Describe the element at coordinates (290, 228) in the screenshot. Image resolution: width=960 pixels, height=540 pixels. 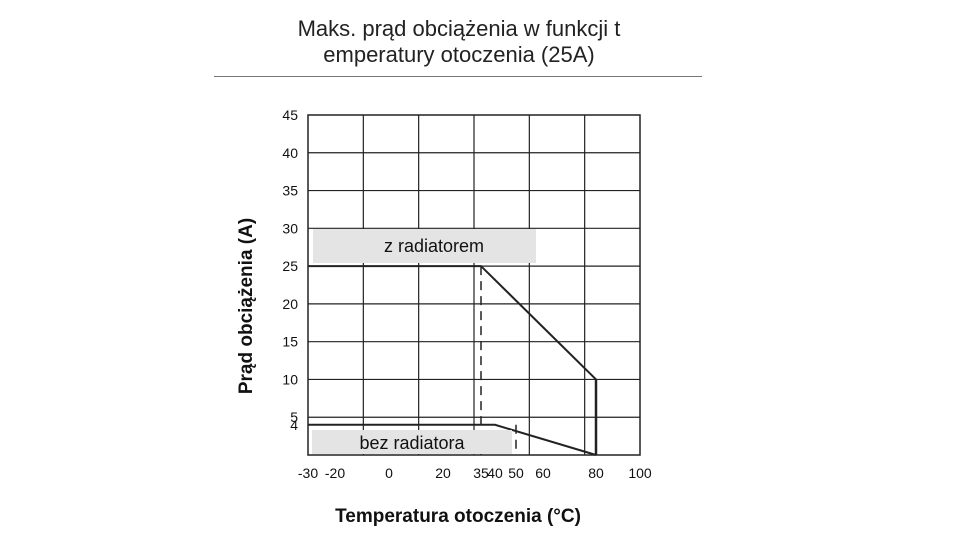
I see `y-tick-label: 30` at that location.